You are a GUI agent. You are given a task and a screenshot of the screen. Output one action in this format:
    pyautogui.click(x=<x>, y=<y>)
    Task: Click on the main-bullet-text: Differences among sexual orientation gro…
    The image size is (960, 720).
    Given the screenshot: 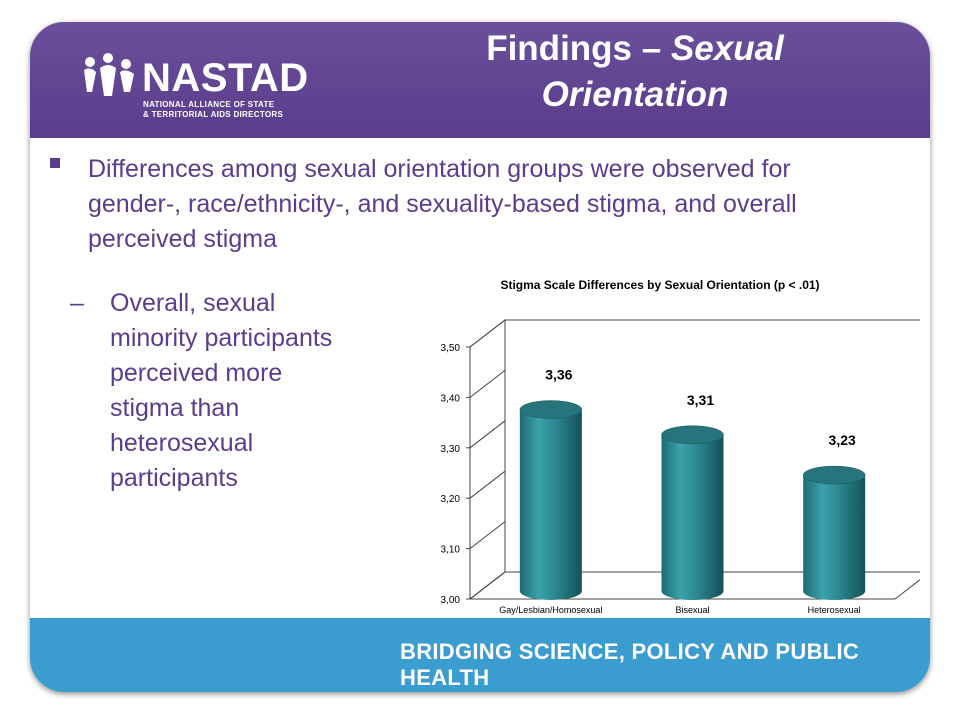 What is the action you would take?
    pyautogui.click(x=442, y=204)
    